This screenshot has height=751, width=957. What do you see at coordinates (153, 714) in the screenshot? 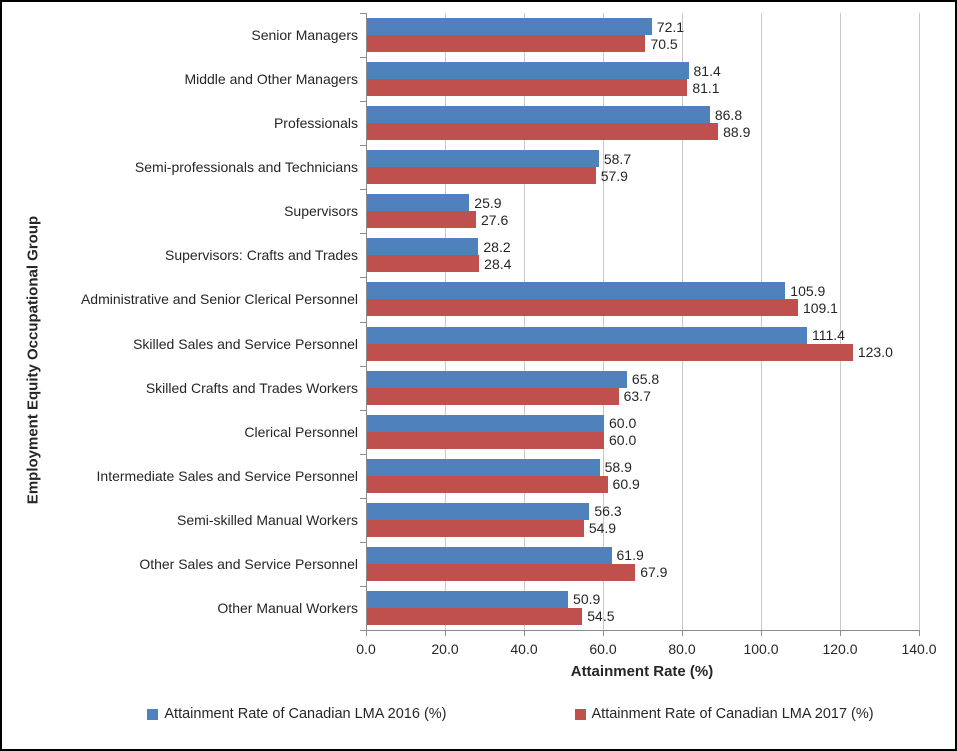
I see `legend-swatch-2016` at bounding box center [153, 714].